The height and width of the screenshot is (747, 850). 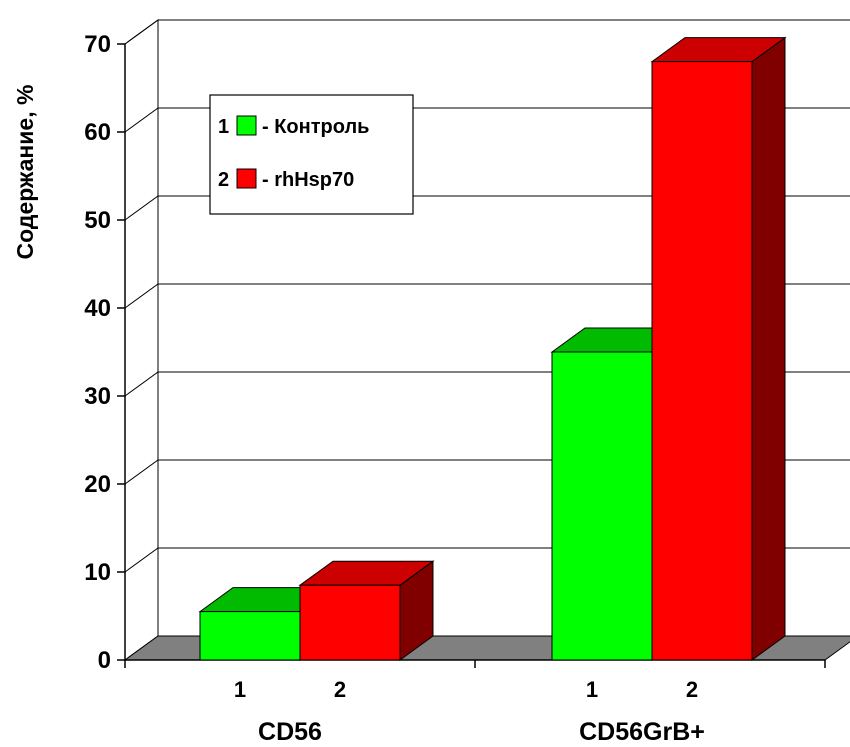 What do you see at coordinates (642, 732) in the screenshot?
I see `category-label: CD56GrB+` at bounding box center [642, 732].